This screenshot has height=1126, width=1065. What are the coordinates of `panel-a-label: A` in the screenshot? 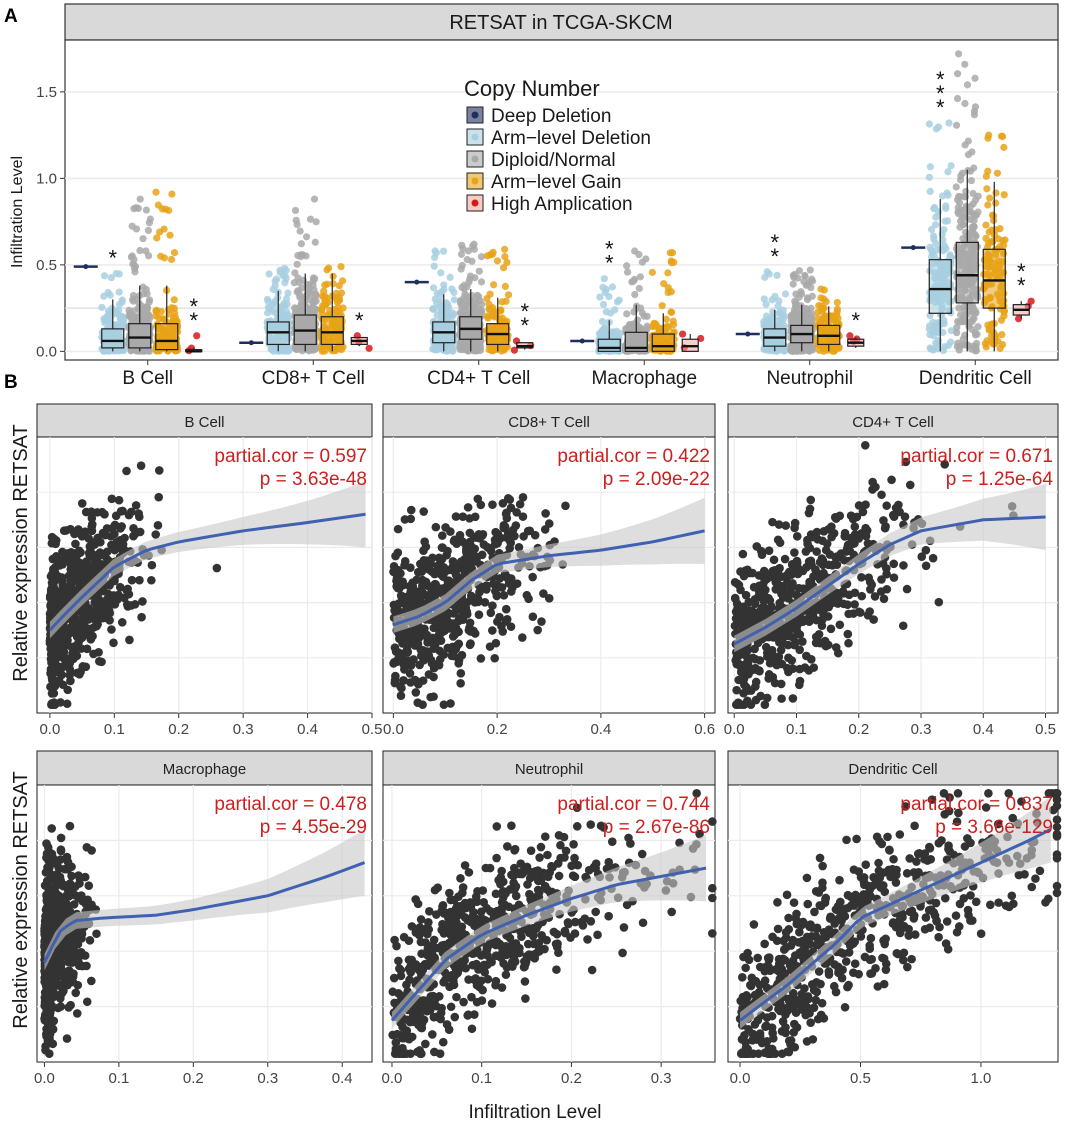 It's located at (11, 16).